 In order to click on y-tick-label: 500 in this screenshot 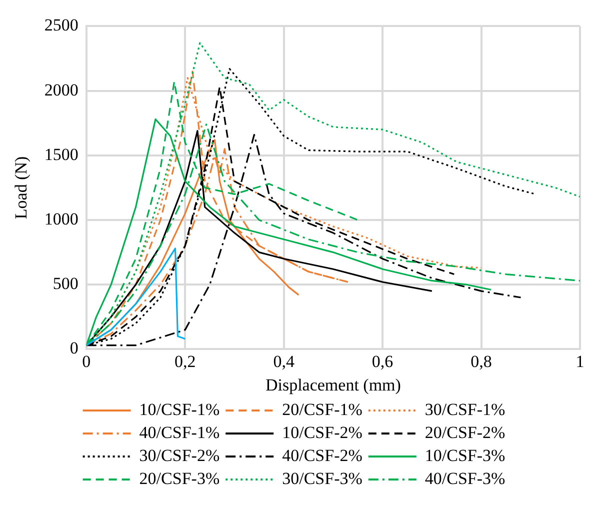, I will do `click(65, 284)`.